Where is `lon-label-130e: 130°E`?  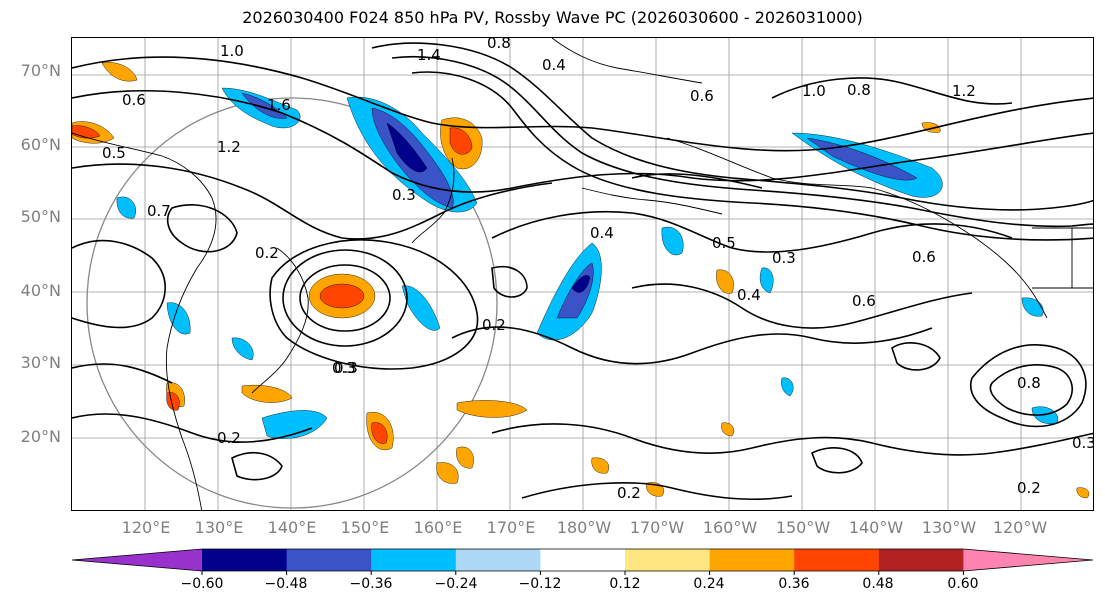
lon-label-130e: 130°E is located at coordinates (219, 527).